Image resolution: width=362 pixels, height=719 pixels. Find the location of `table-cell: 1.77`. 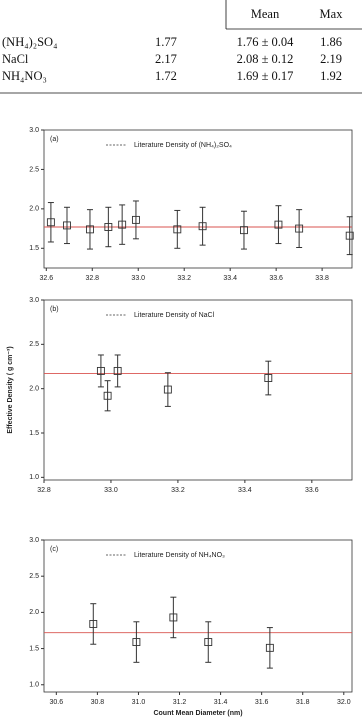

table-cell: 1.77 is located at coordinates (166, 42).